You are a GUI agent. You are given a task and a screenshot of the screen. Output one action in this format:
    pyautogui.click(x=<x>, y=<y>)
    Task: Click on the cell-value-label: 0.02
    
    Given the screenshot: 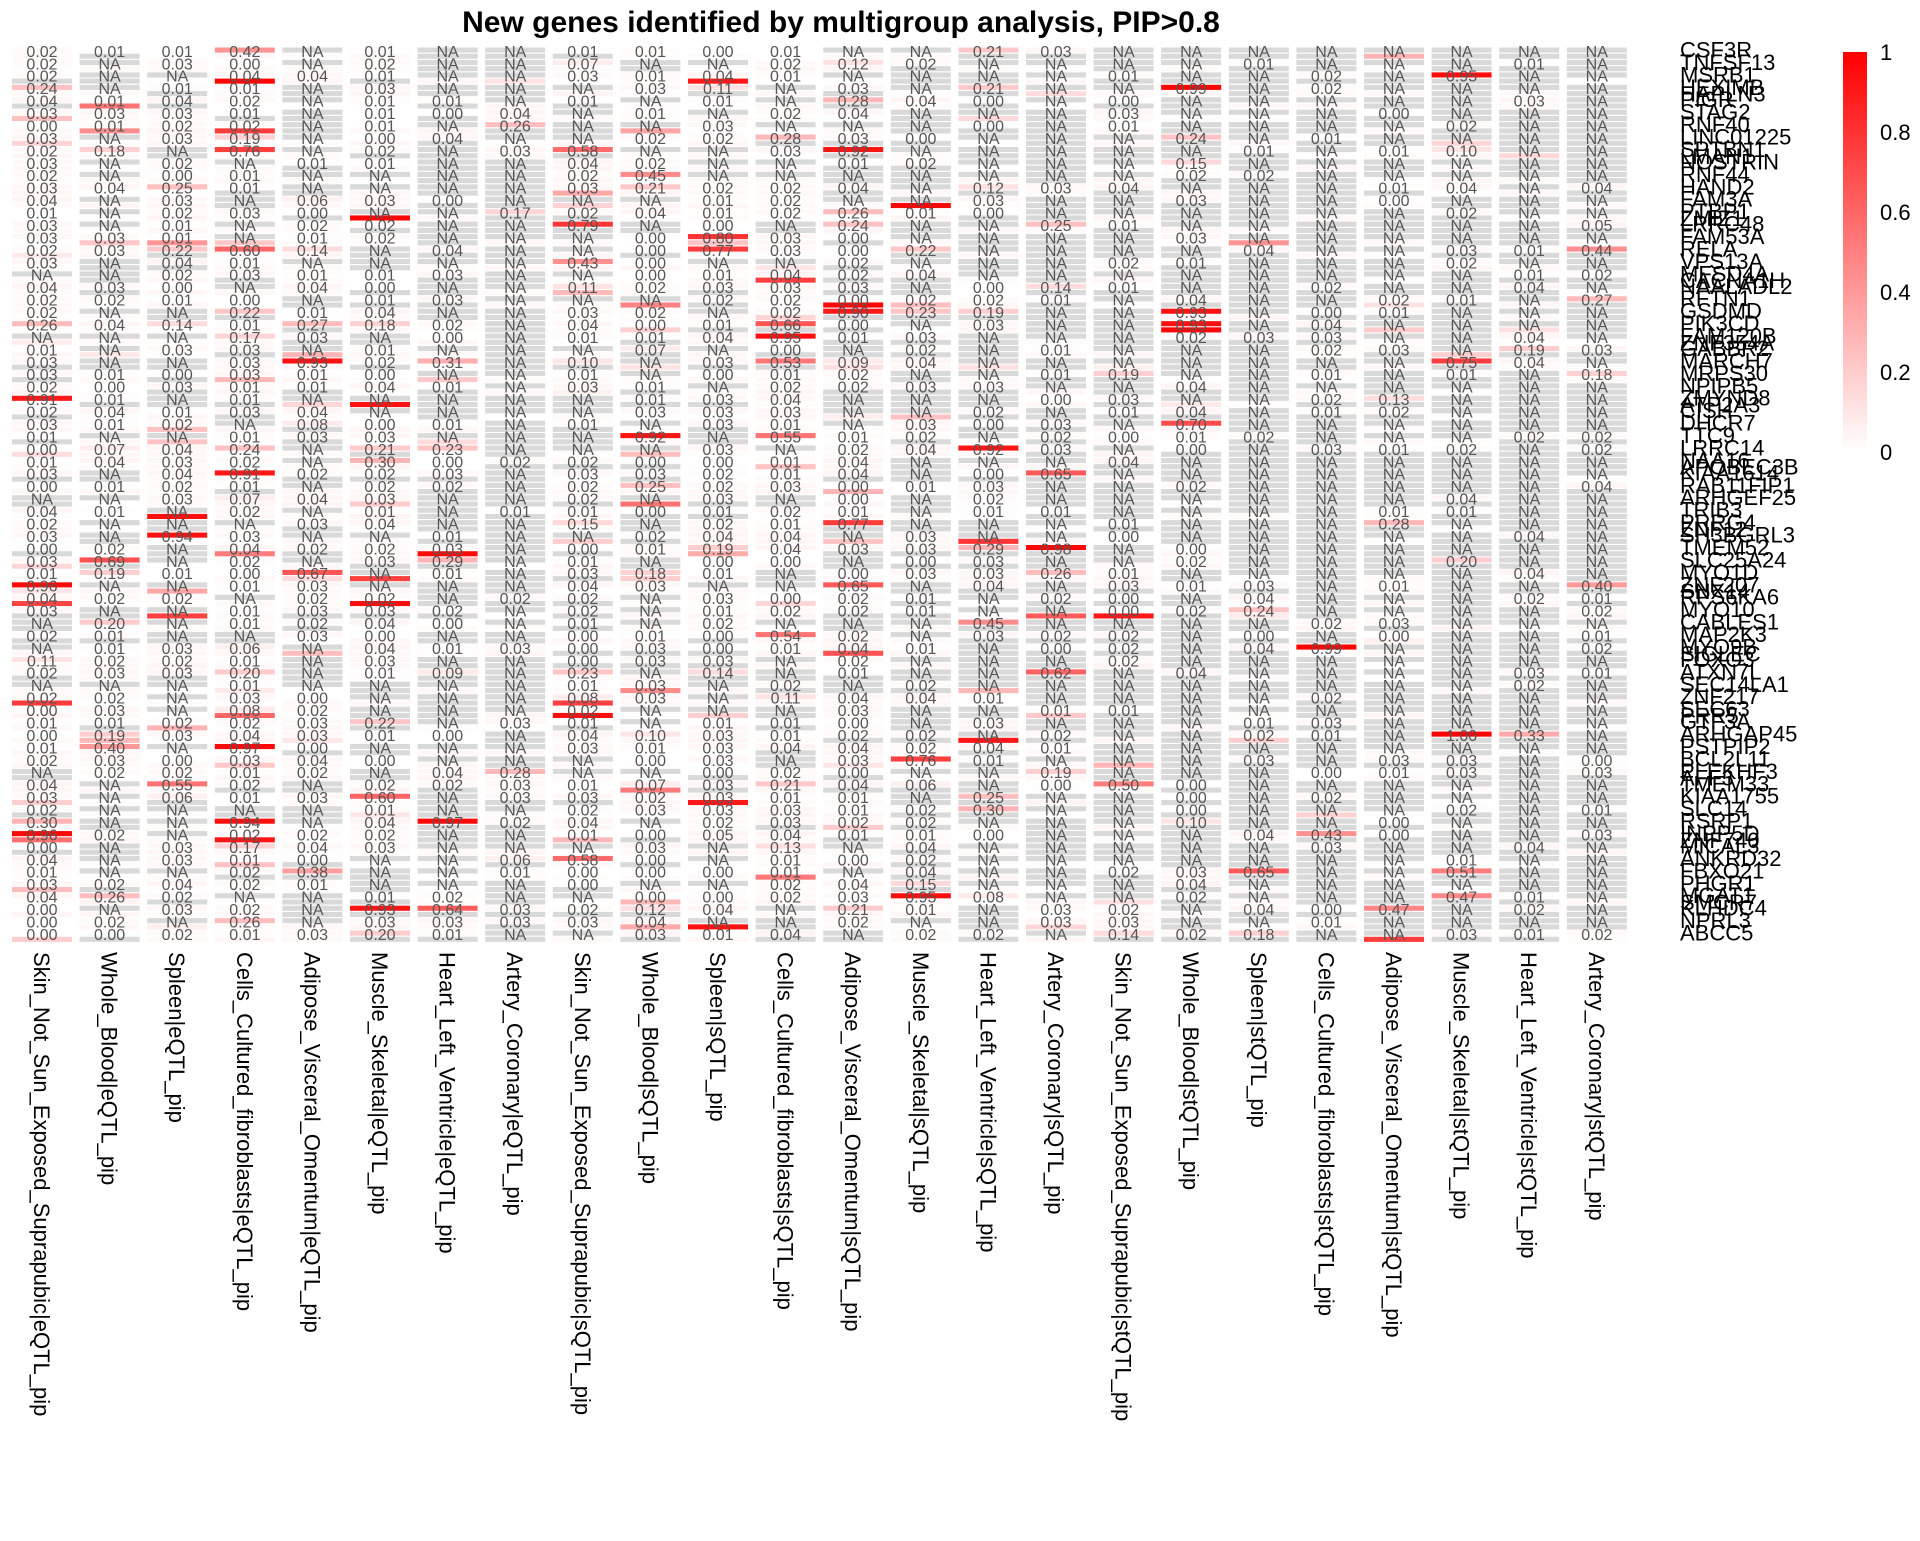 What is the action you would take?
    pyautogui.click(x=41, y=811)
    